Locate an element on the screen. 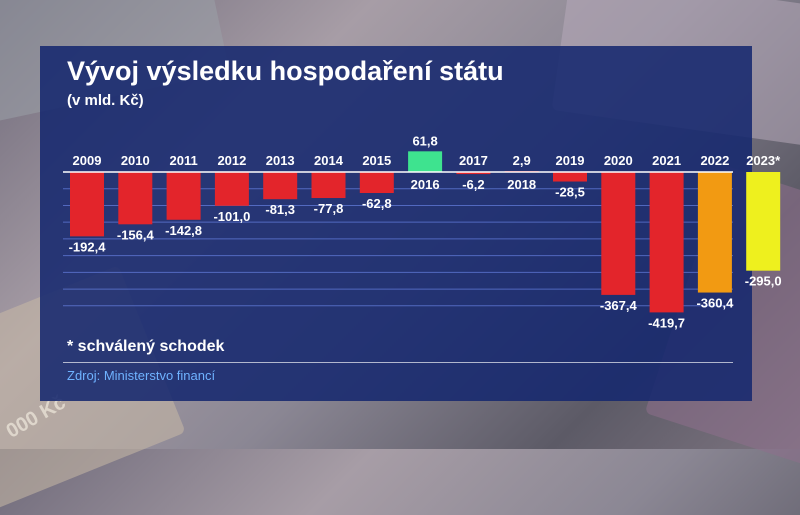  data-label: -419,7 is located at coordinates (666, 322).